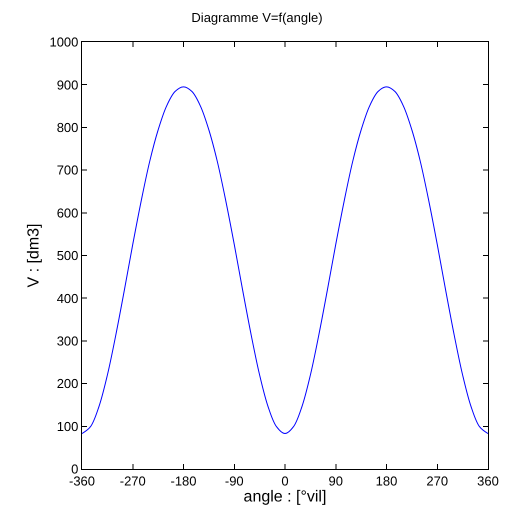 Image resolution: width=514 pixels, height=517 pixels. What do you see at coordinates (183, 481) in the screenshot?
I see `x-tick-label: -180` at bounding box center [183, 481].